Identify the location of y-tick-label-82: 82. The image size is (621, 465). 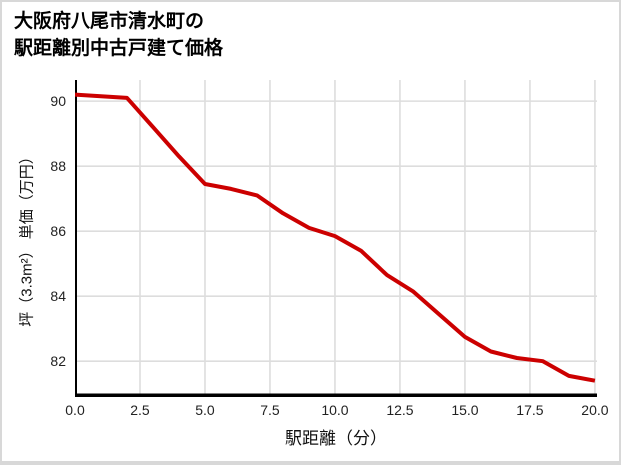
(58, 361).